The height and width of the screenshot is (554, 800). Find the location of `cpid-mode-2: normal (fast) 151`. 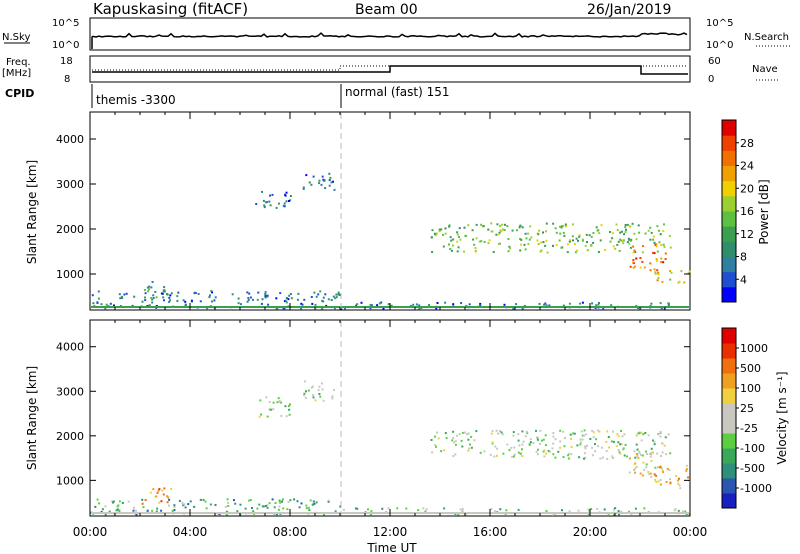

cpid-mode-2: normal (fast) 151 is located at coordinates (397, 92).